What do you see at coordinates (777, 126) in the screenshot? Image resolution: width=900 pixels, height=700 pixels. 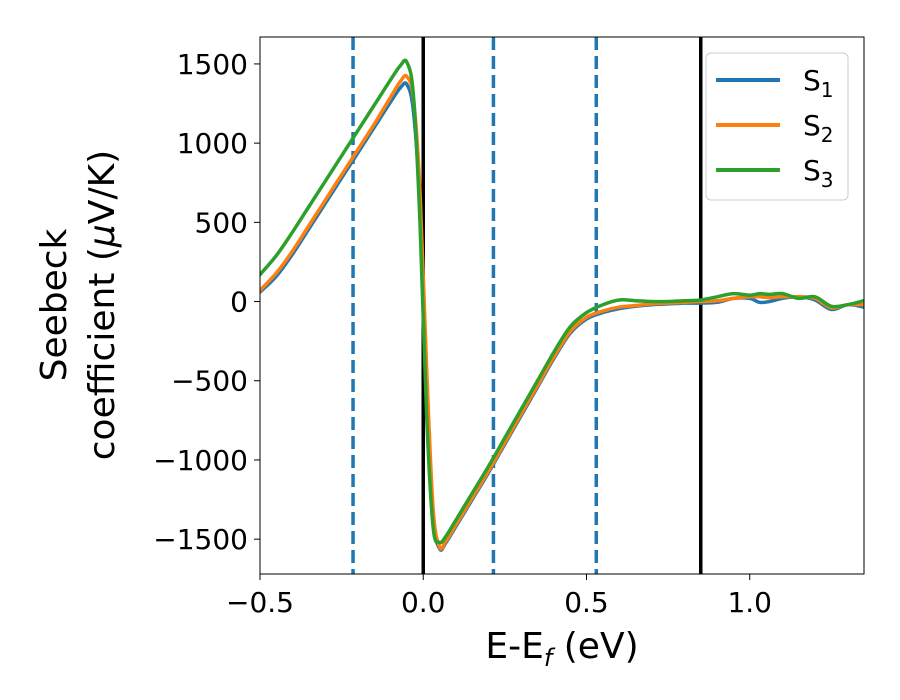 I see `legend: S1 S2 S3` at bounding box center [777, 126].